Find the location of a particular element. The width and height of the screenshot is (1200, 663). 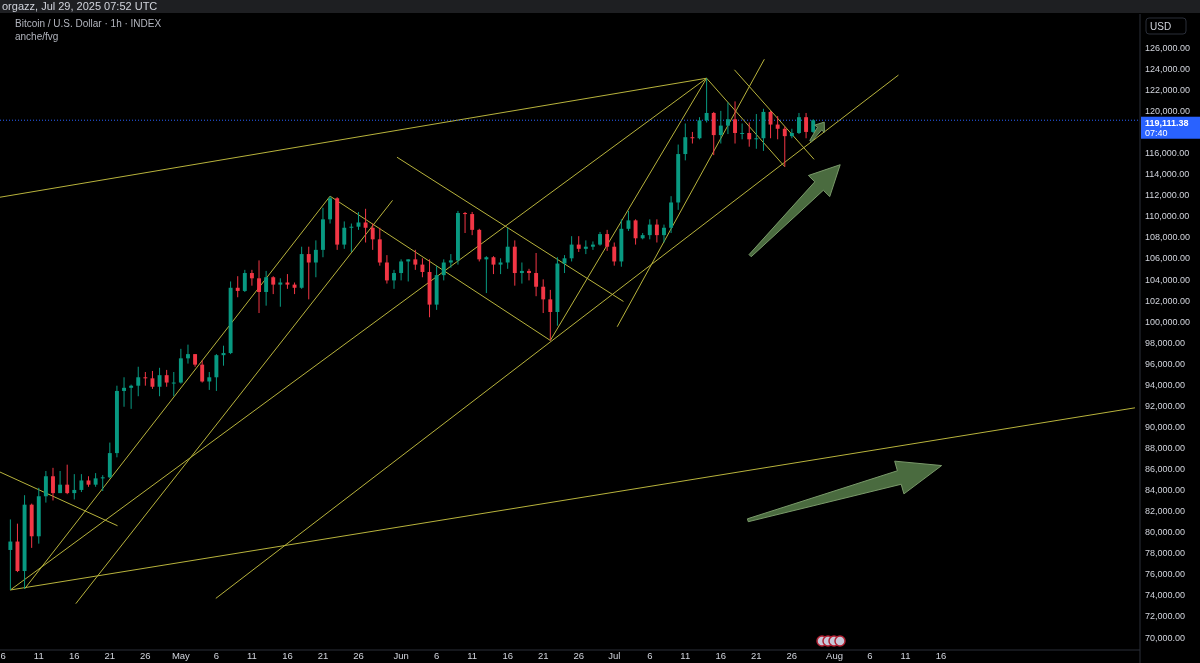

x-tick-label: Jun is located at coordinates (401, 655).